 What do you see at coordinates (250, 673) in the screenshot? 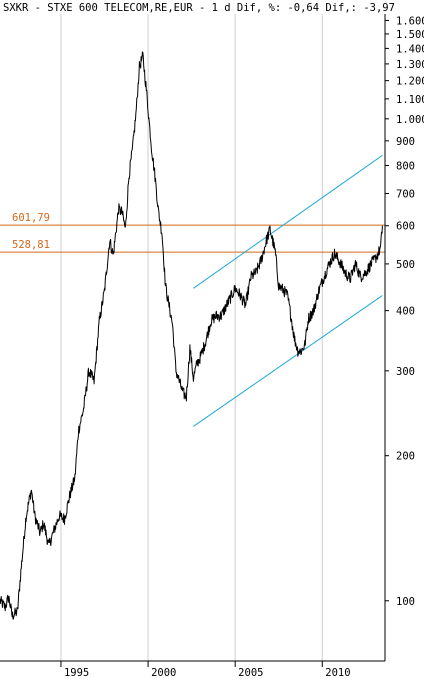
I see `x-tick-label-2005: 2005` at bounding box center [250, 673].